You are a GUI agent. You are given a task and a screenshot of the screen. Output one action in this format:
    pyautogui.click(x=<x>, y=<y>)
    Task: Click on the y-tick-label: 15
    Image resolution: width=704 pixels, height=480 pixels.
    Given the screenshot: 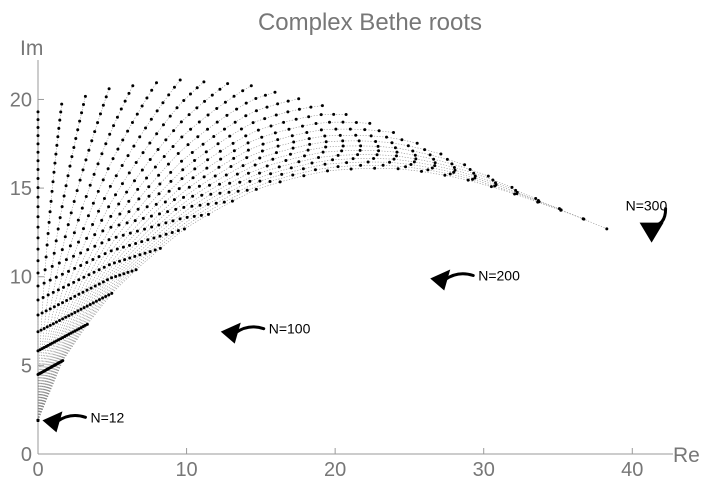 What is the action you would take?
    pyautogui.click(x=21, y=189)
    